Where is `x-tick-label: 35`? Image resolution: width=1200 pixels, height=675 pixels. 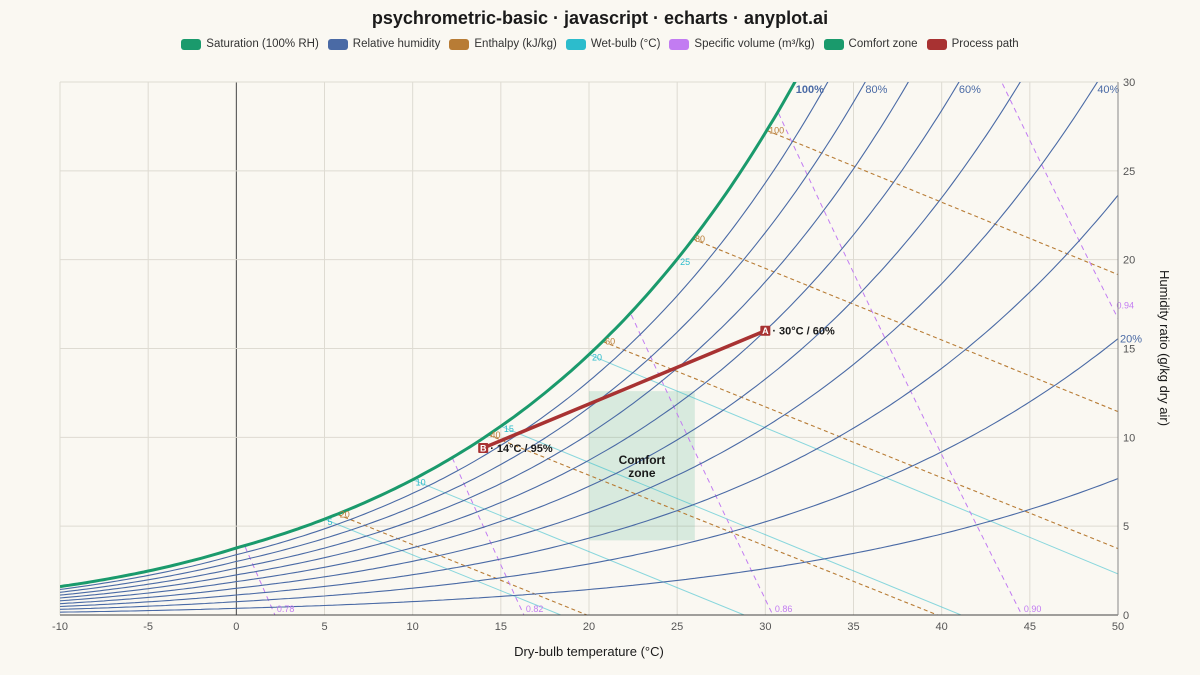 x-tick-label: 35 is located at coordinates (853, 627).